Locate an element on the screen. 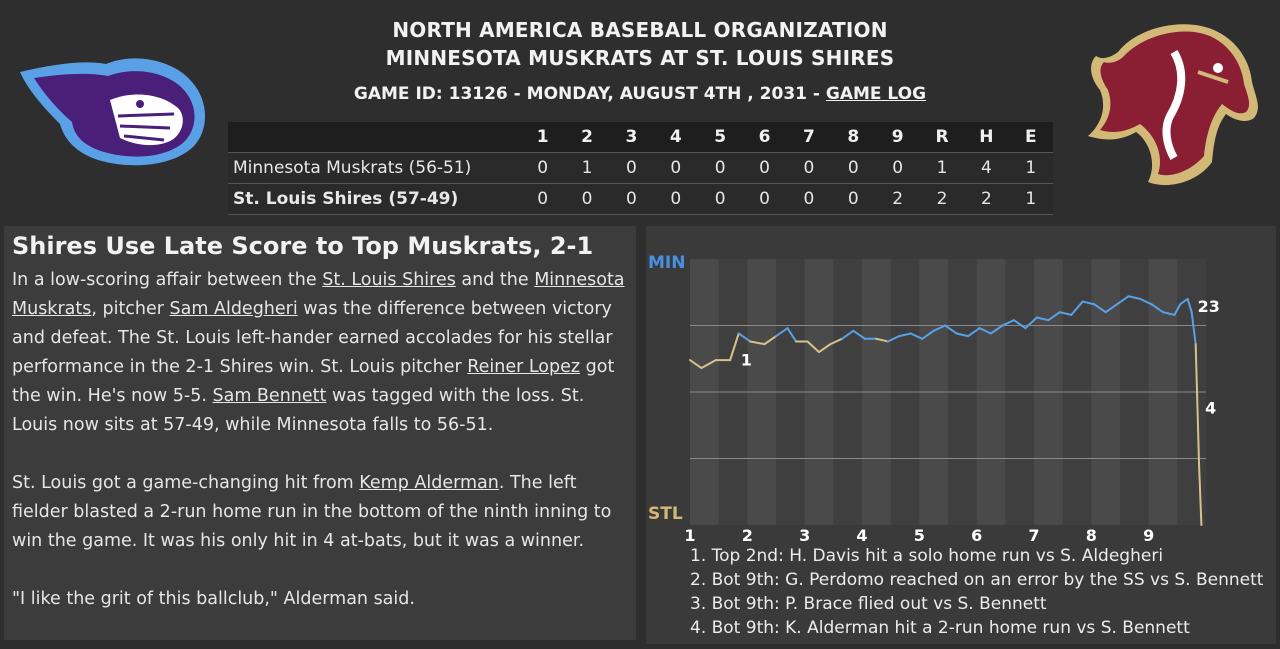  team-link-muskrats: Minnesota Muskrats is located at coordinates (318, 294).